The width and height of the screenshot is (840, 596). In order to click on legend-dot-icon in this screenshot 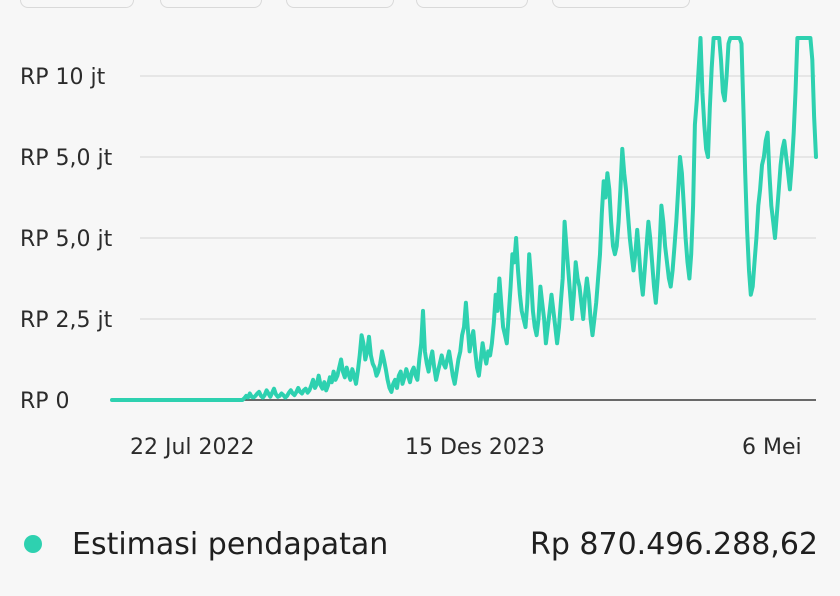, I will do `click(33, 544)`.